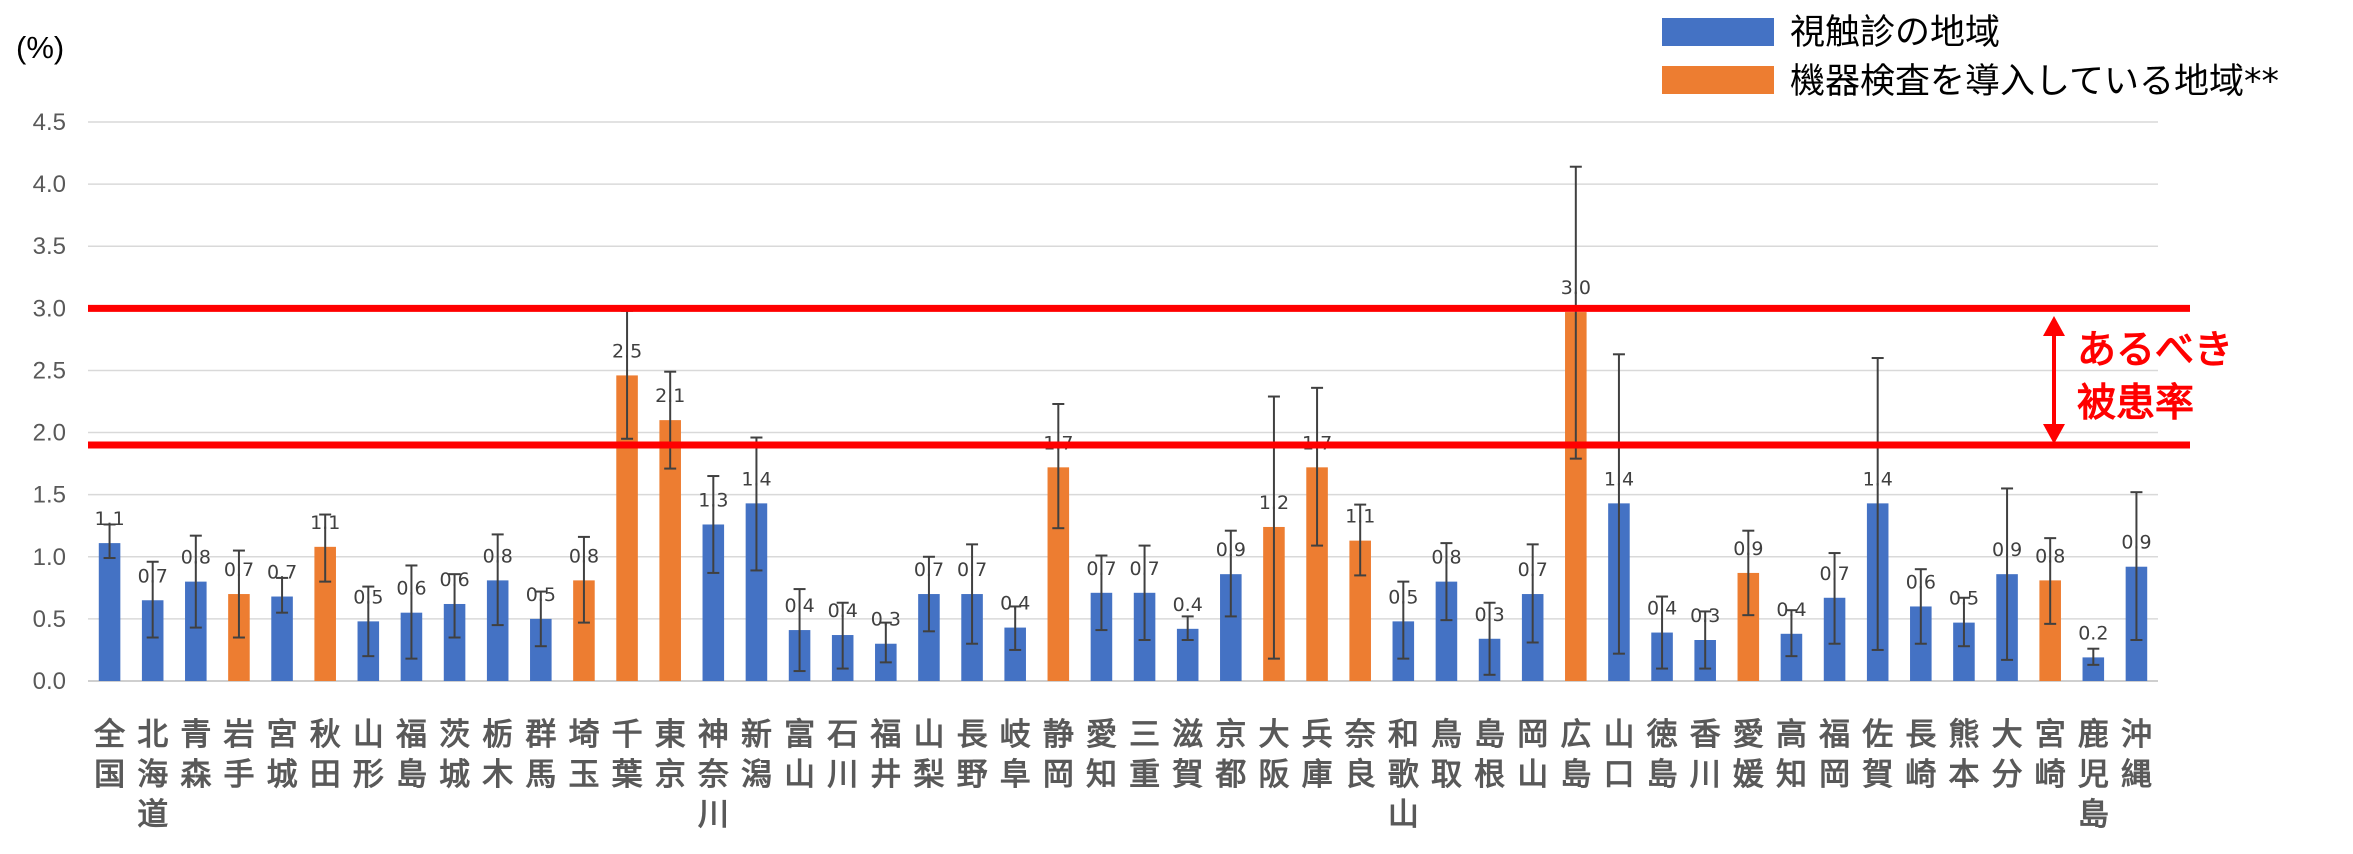 The width and height of the screenshot is (2353, 854). I want to click on data-label: 1.4, so click(1878, 479).